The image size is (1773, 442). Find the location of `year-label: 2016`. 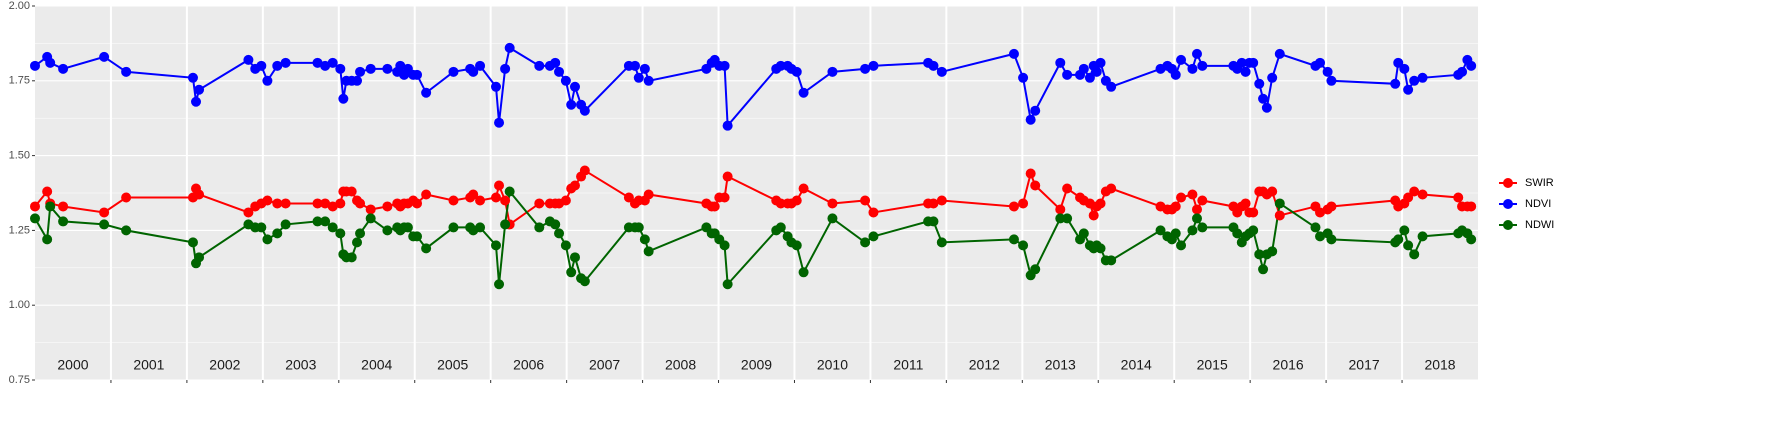

year-label: 2016 is located at coordinates (1288, 365).